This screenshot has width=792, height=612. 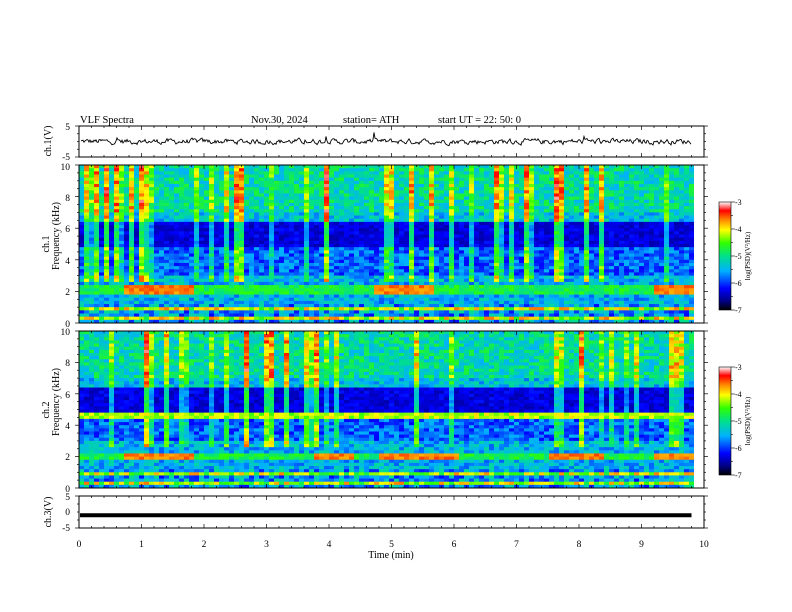 What do you see at coordinates (391, 141) in the screenshot?
I see `ch1-waveform-ticks` at bounding box center [391, 141].